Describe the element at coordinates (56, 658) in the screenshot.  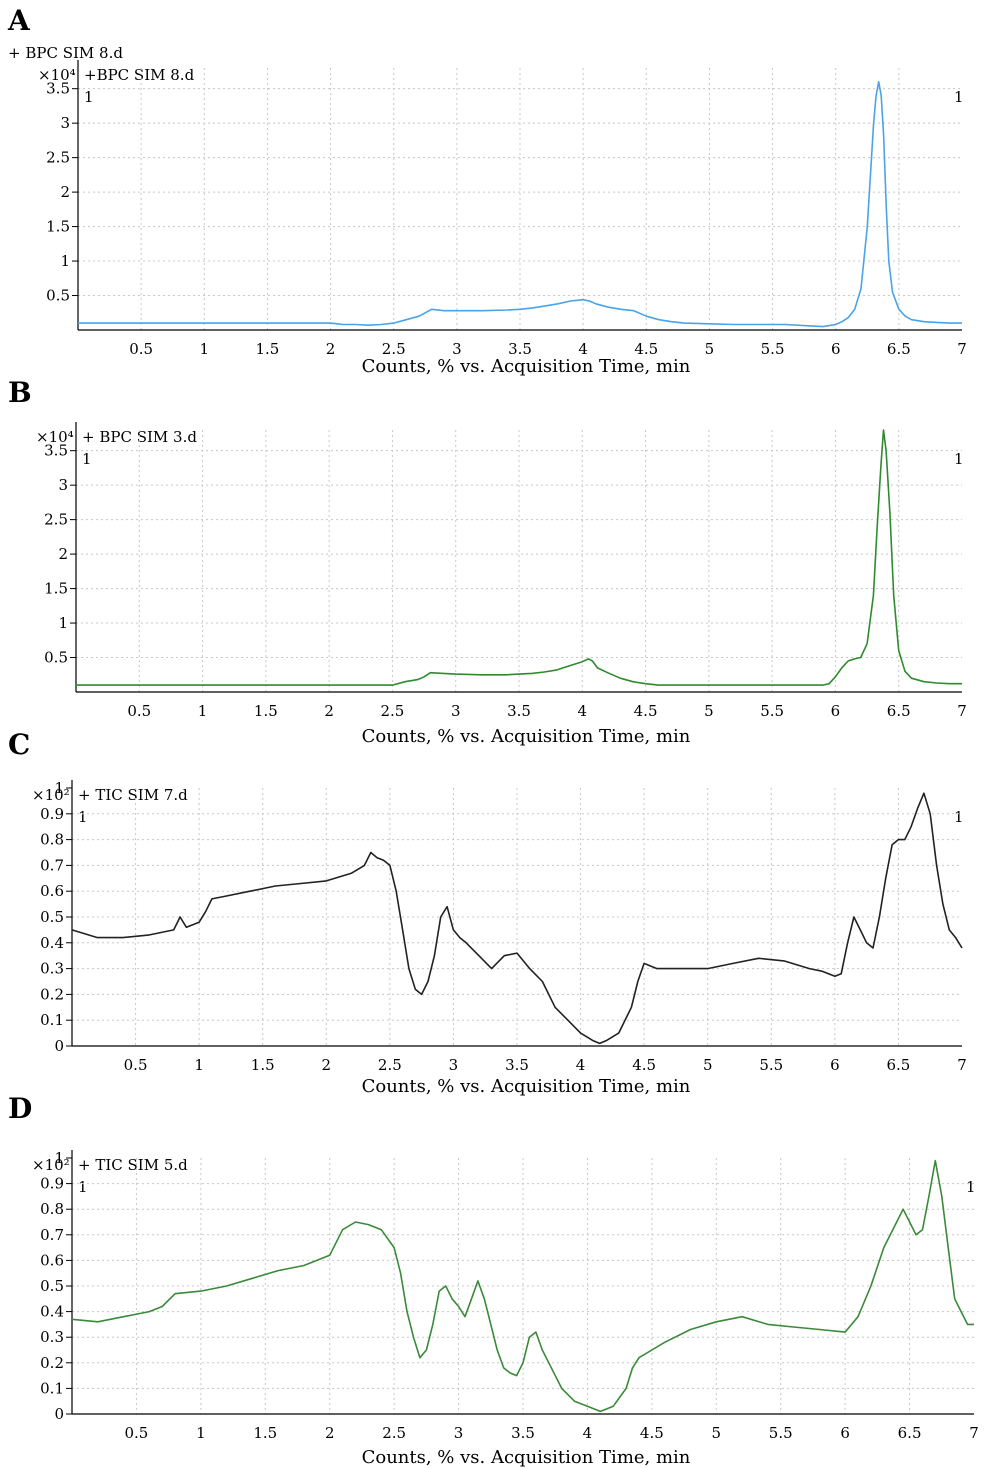
I see `y-tick-label-B-0: 0.5` at that location.